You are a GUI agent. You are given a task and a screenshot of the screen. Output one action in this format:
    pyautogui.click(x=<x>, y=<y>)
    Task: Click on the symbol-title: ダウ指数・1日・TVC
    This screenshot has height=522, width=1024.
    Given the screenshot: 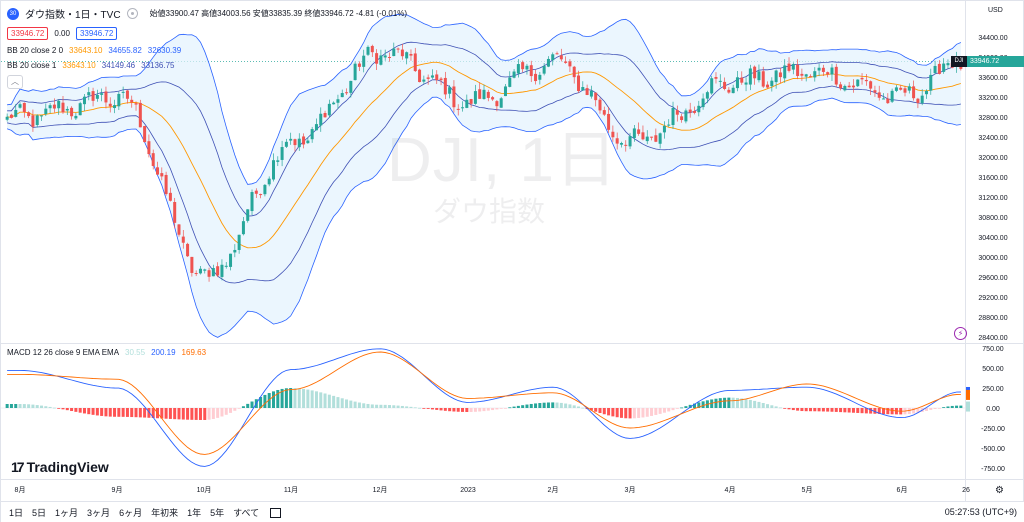 What is the action you would take?
    pyautogui.click(x=73, y=15)
    